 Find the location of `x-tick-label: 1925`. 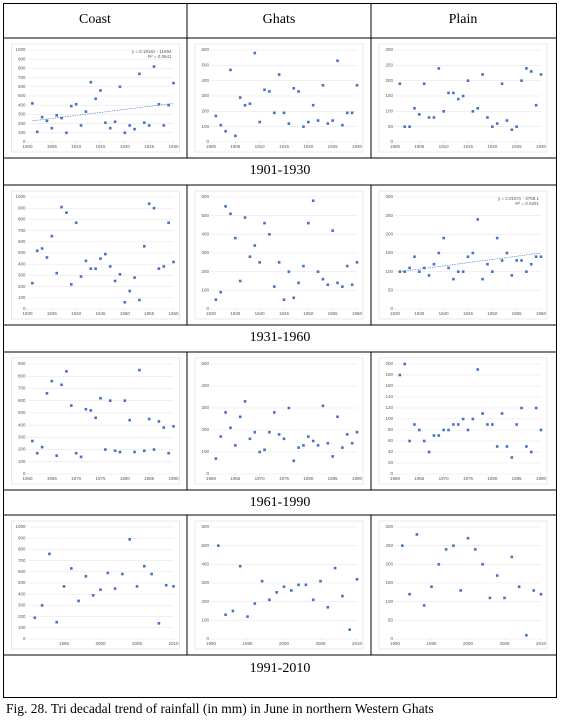

x-tick-label: 1925 is located at coordinates (517, 146).